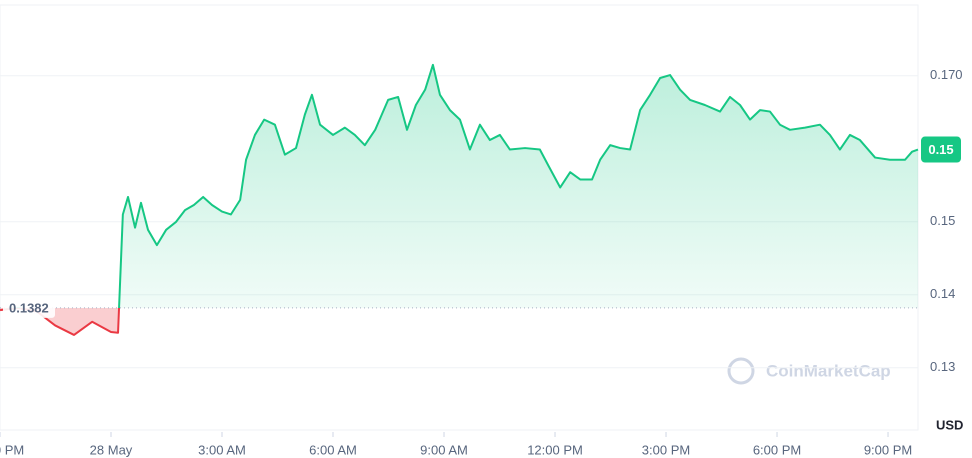 The height and width of the screenshot is (458, 972). I want to click on x-tick-label: 28 May, so click(111, 449).